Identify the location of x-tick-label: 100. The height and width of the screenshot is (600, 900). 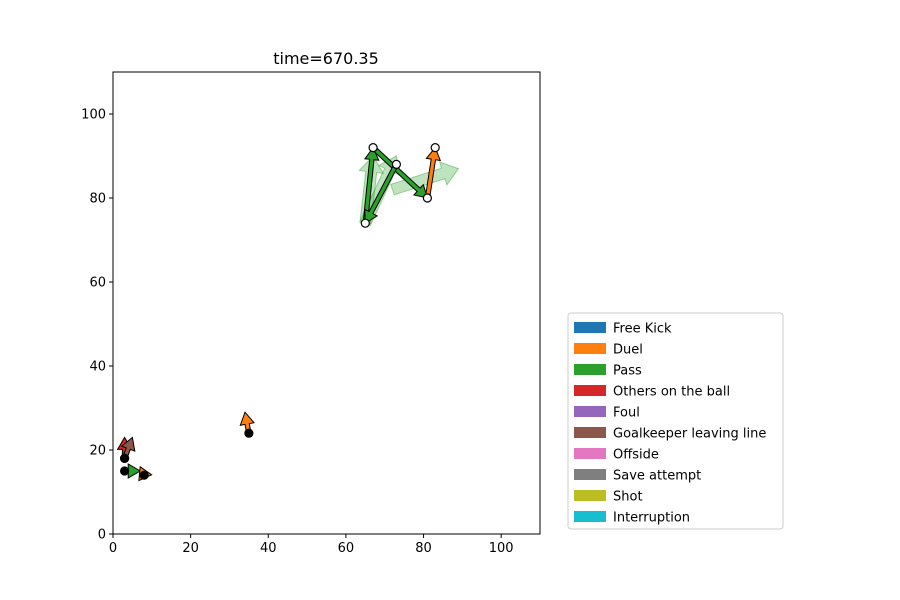
(501, 548).